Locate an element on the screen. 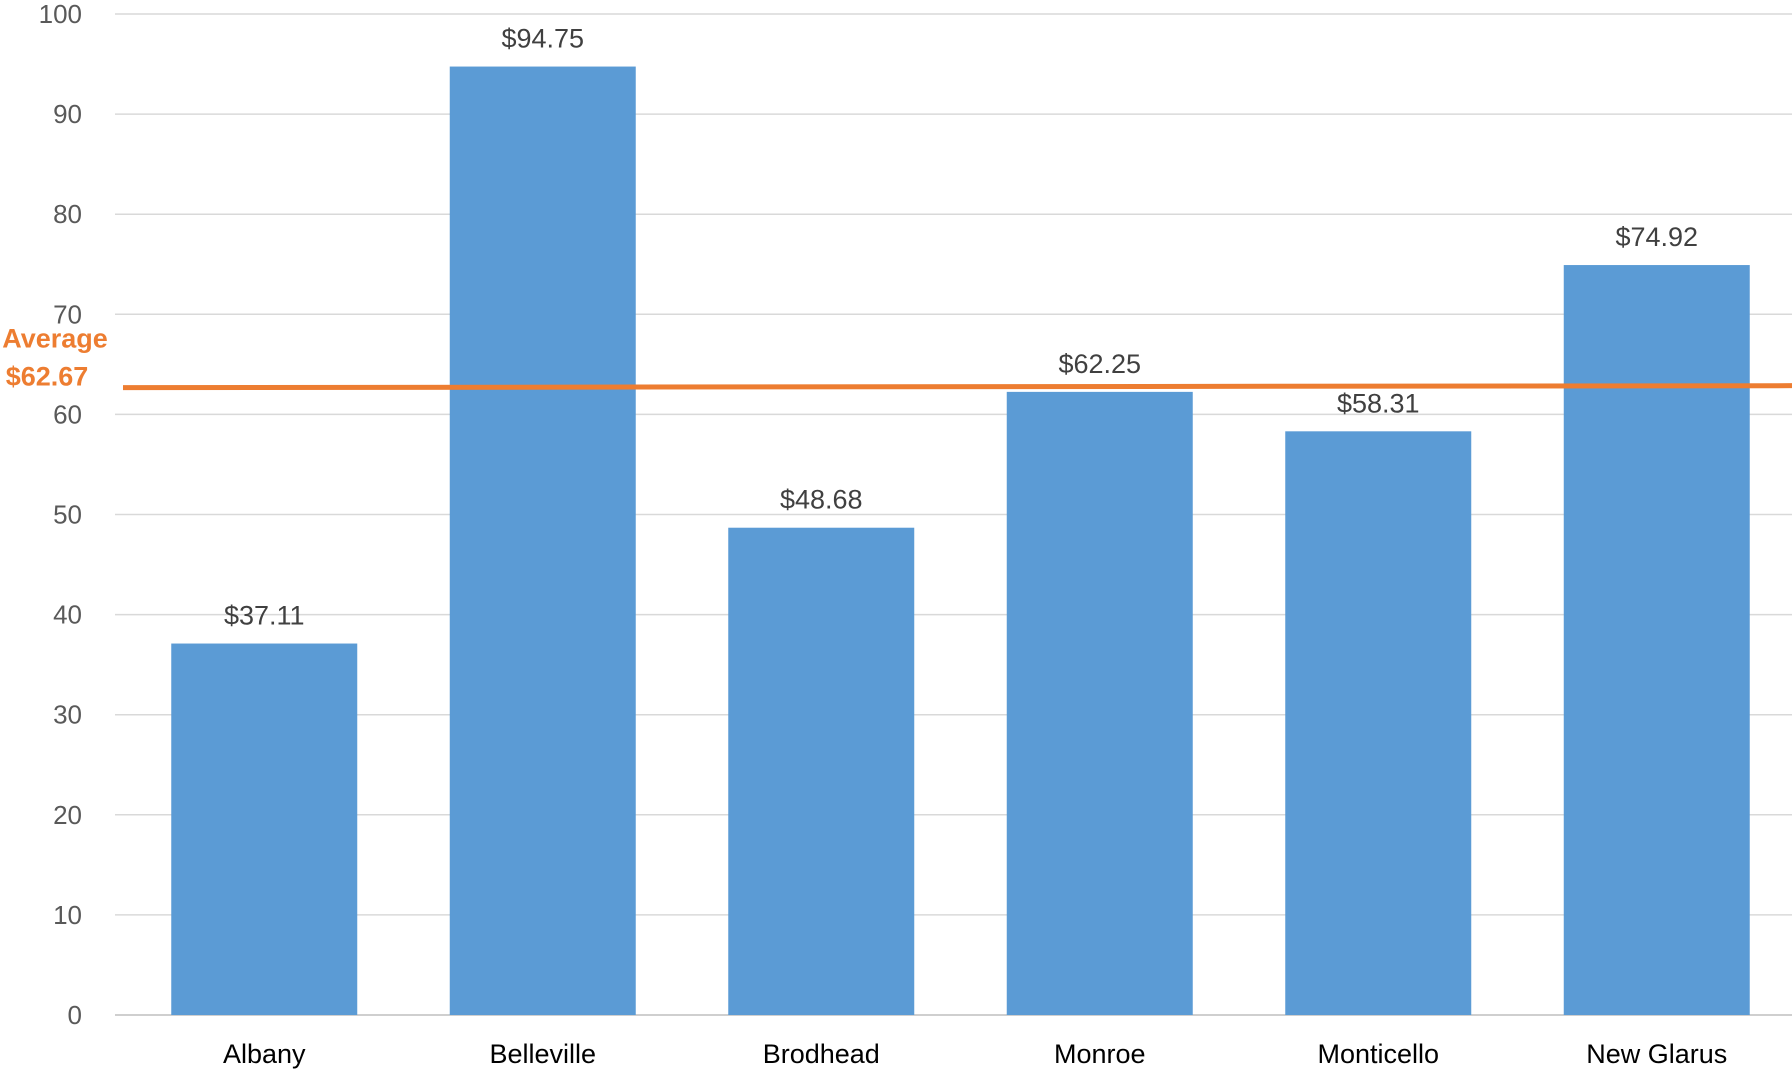 The image size is (1792, 1072). y-tick-label: 60 is located at coordinates (67, 414).